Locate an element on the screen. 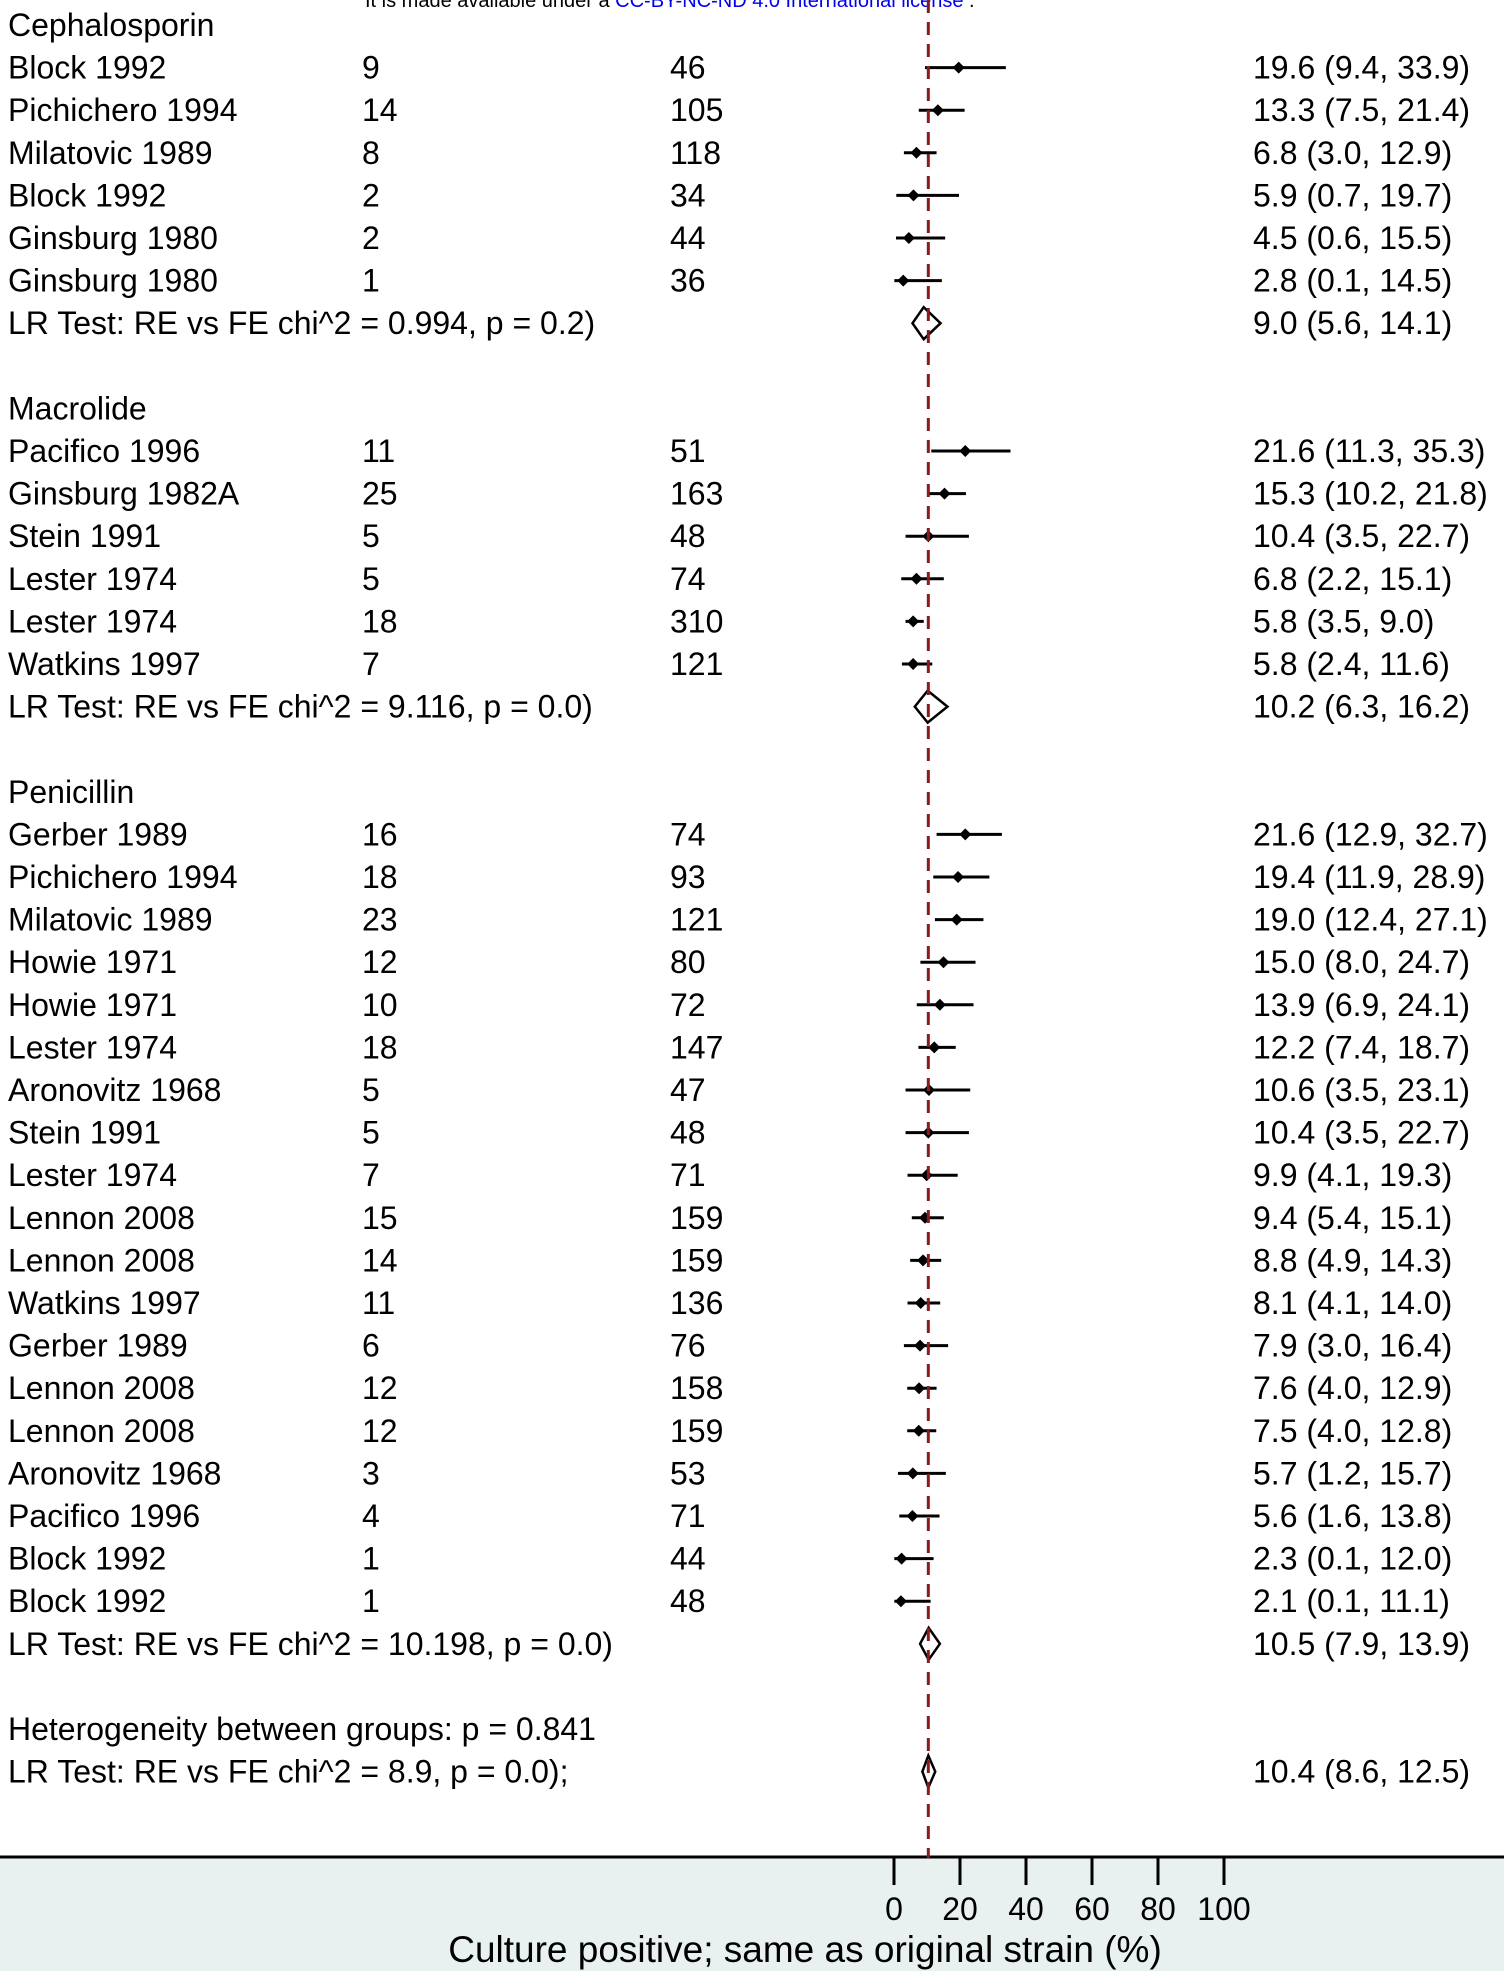 This screenshot has height=1971, width=1504. total-count: 118 is located at coordinates (695, 153).